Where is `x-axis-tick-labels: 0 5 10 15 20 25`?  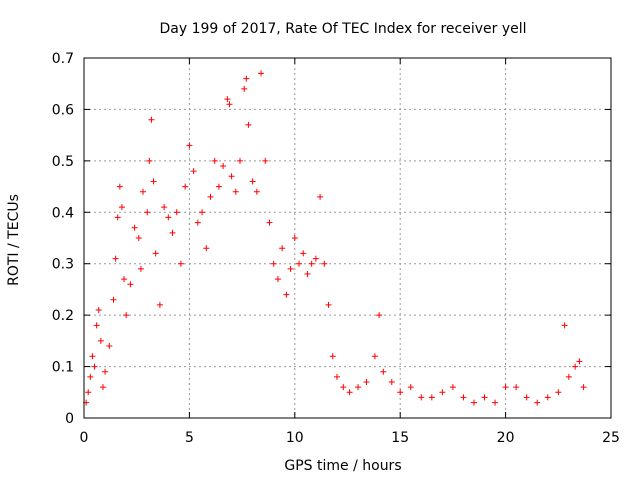 x-axis-tick-labels: 0 5 10 15 20 25 is located at coordinates (350, 438).